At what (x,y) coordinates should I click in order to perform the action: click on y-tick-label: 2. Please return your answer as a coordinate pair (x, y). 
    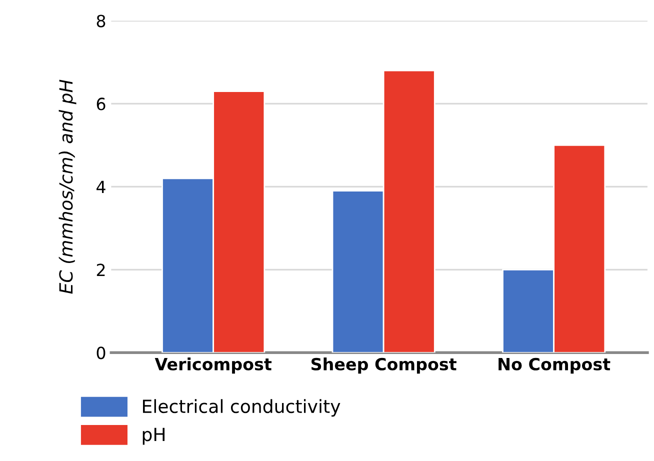
    Looking at the image, I should click on (100, 270).